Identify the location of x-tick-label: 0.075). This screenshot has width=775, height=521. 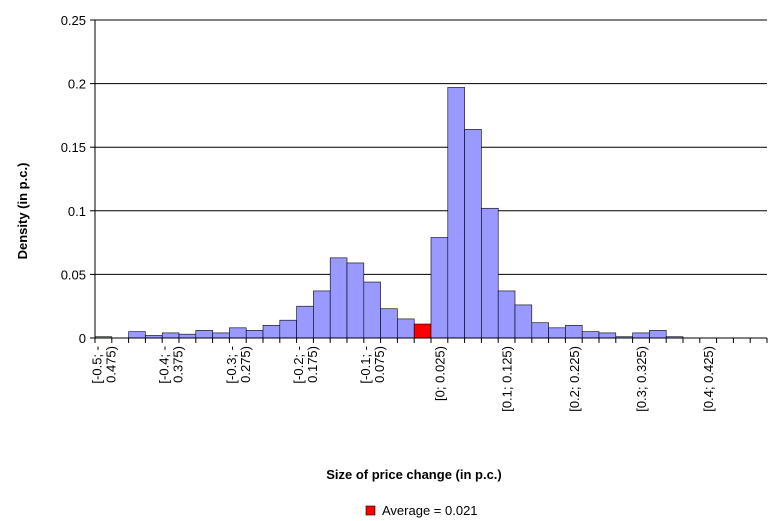
(379, 364).